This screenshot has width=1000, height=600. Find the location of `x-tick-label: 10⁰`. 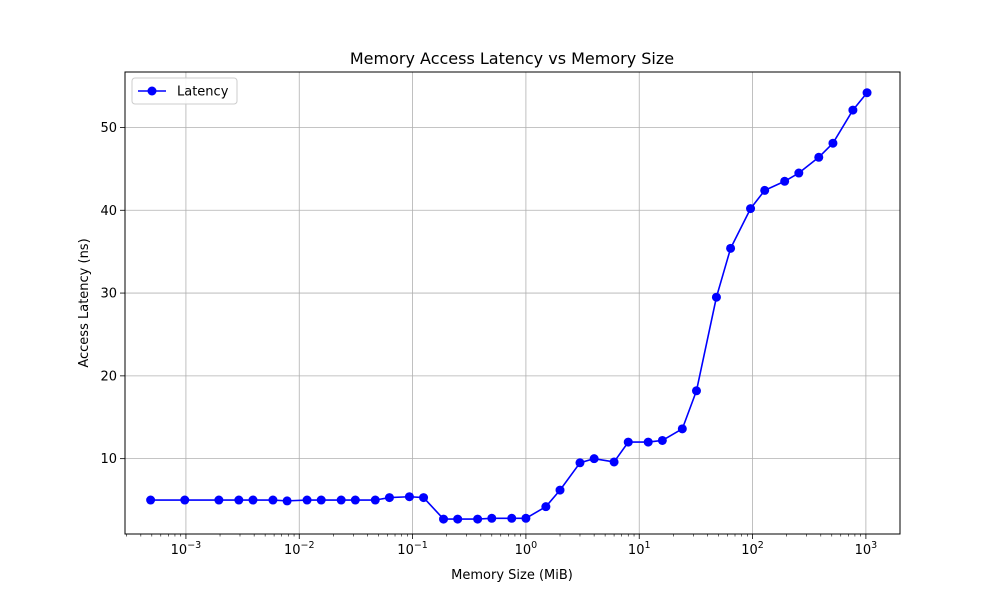

x-tick-label: 10⁰ is located at coordinates (526, 549).